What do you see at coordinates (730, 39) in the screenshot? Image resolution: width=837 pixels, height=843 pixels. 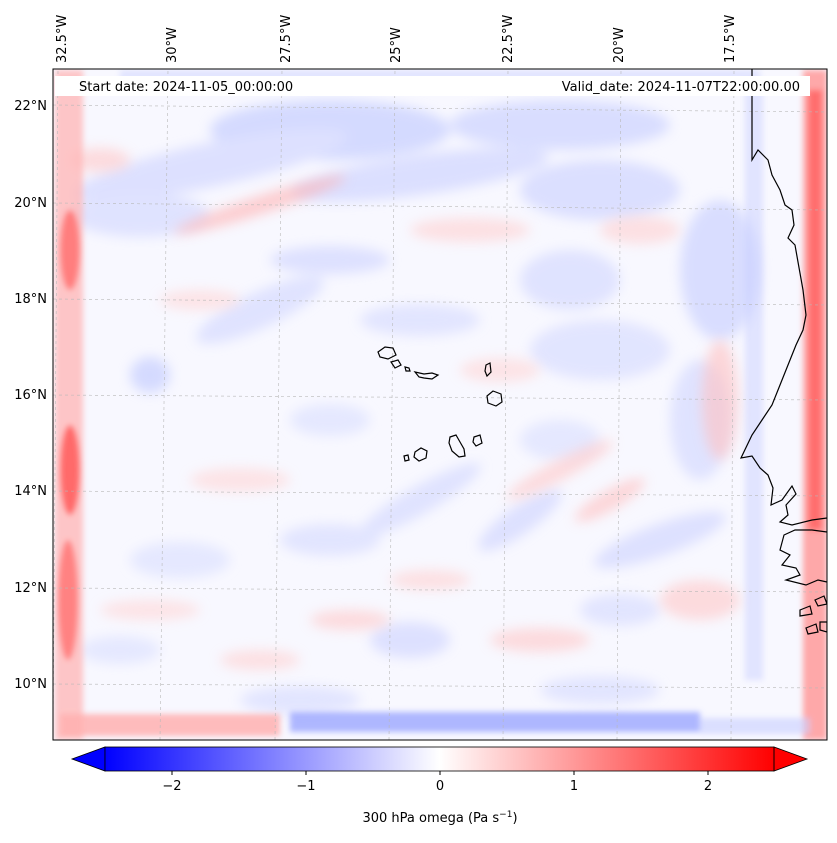 I see `lon-label: 17.5°W` at bounding box center [730, 39].